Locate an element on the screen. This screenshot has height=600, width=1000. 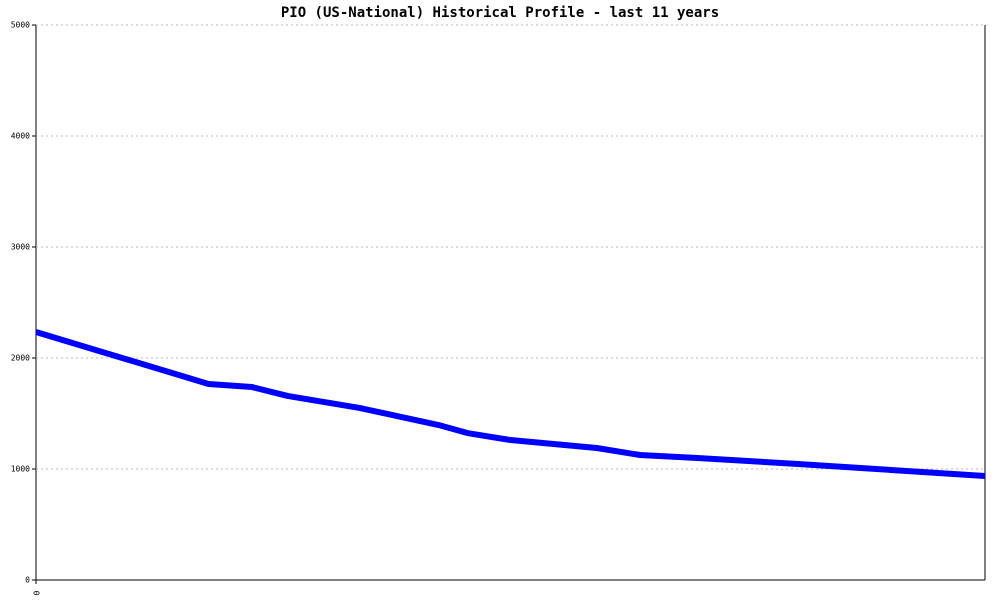
y-tick-label: 2000 is located at coordinates (20, 358).